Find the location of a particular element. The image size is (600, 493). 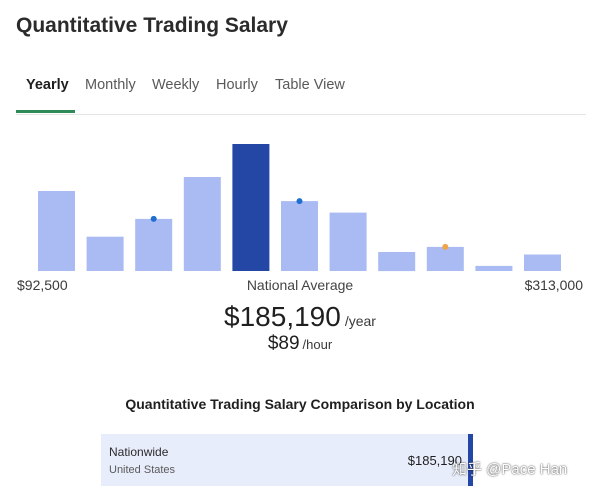

average-hourly-value: $89 is located at coordinates (283, 343).